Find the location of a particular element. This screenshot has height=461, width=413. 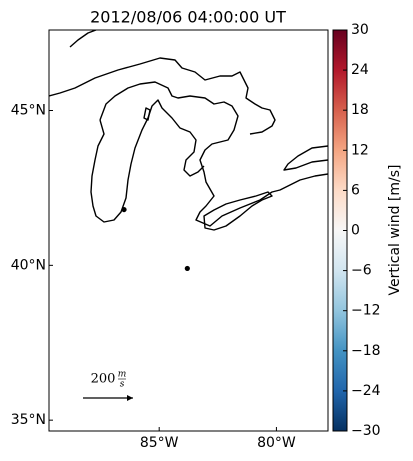

key-unit-den: s is located at coordinates (122, 385).